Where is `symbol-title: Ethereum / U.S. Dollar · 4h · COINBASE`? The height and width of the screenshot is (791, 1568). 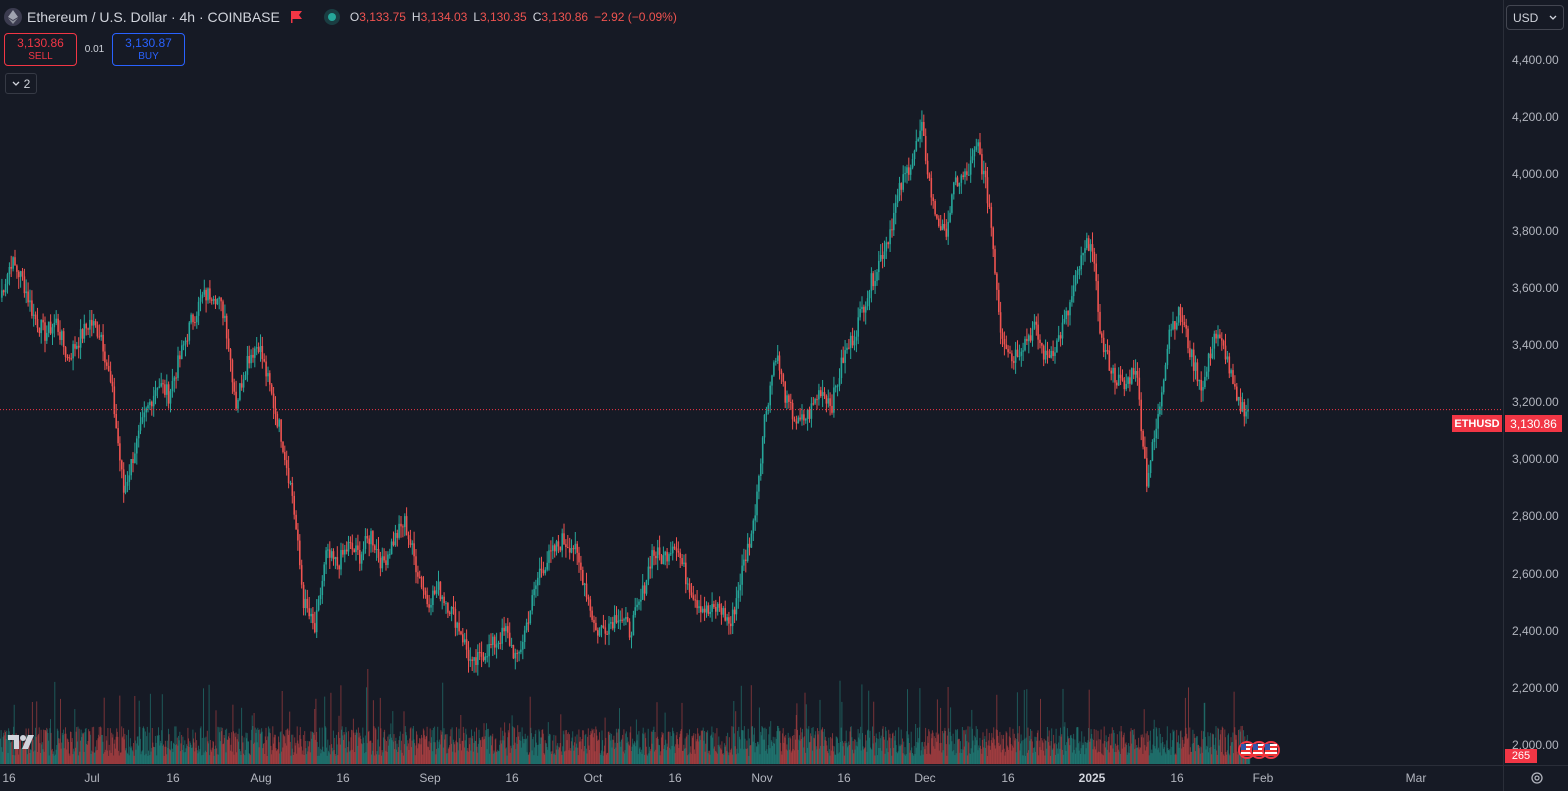 symbol-title: Ethereum / U.S. Dollar · 4h · COINBASE is located at coordinates (153, 17).